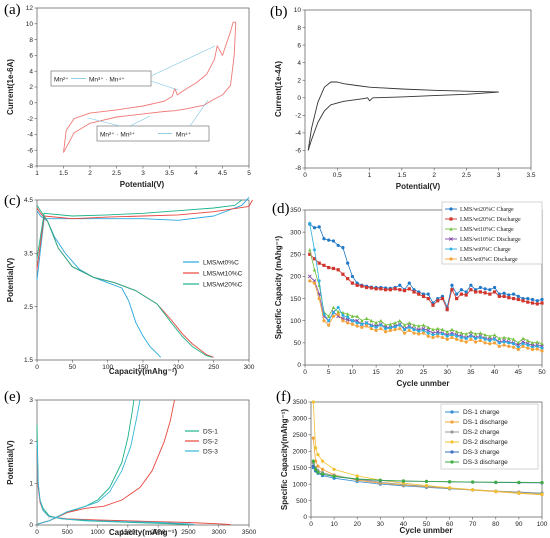 The width and height of the screenshot is (550, 538). What do you see at coordinates (473, 524) in the screenshot?
I see `x-tick-label: 70` at bounding box center [473, 524].